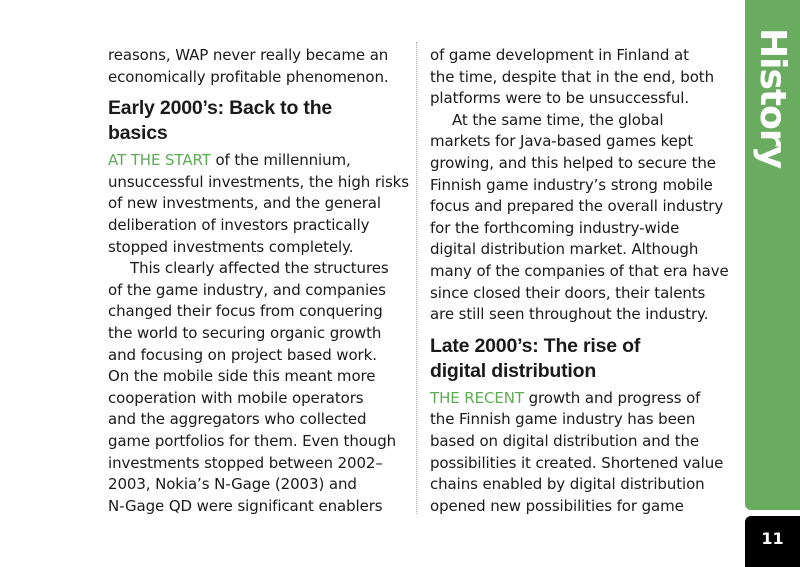 Image resolution: width=800 pixels, height=567 pixels. I want to click on text-line: At the same time, the global, so click(558, 119).